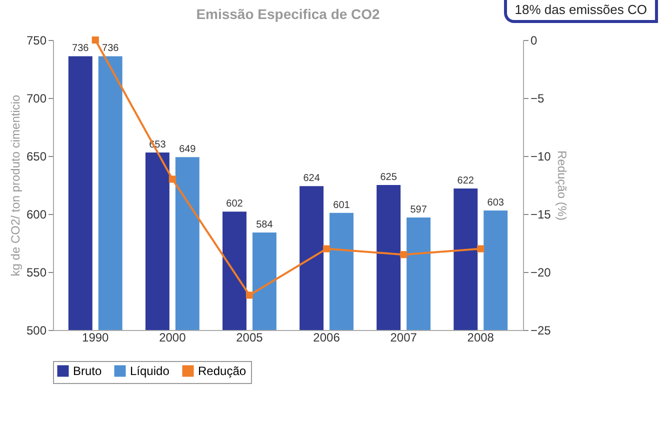 The image size is (660, 433). What do you see at coordinates (187, 150) in the screenshot?
I see `data-label: 649` at bounding box center [187, 150].